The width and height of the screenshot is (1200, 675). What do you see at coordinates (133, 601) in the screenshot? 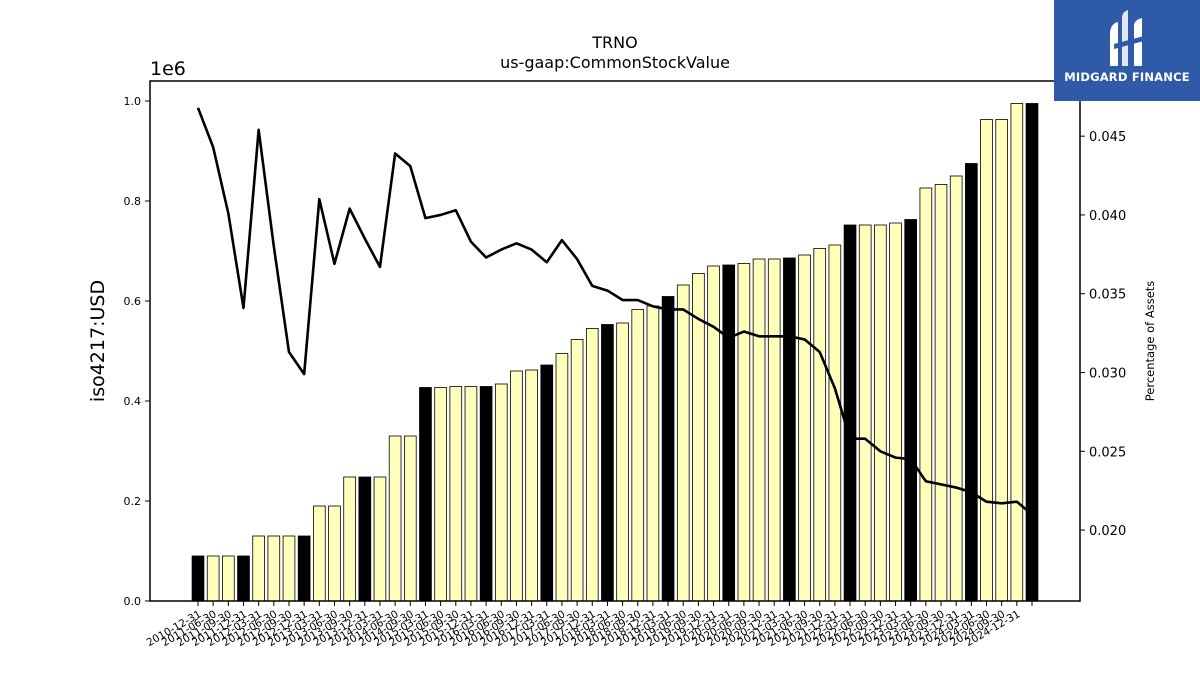
I see `y-tick-label: 0.0` at bounding box center [133, 601].